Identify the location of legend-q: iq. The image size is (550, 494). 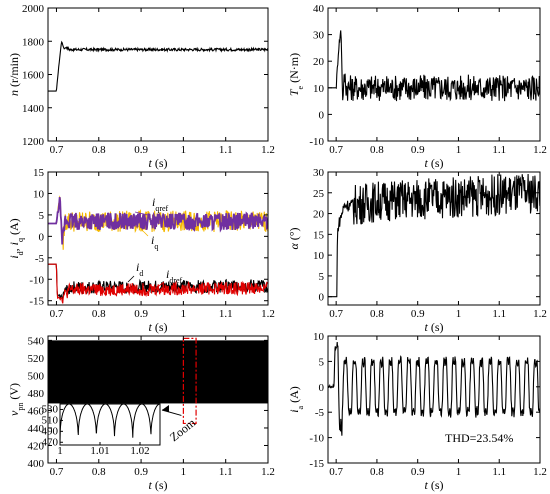
(154, 242).